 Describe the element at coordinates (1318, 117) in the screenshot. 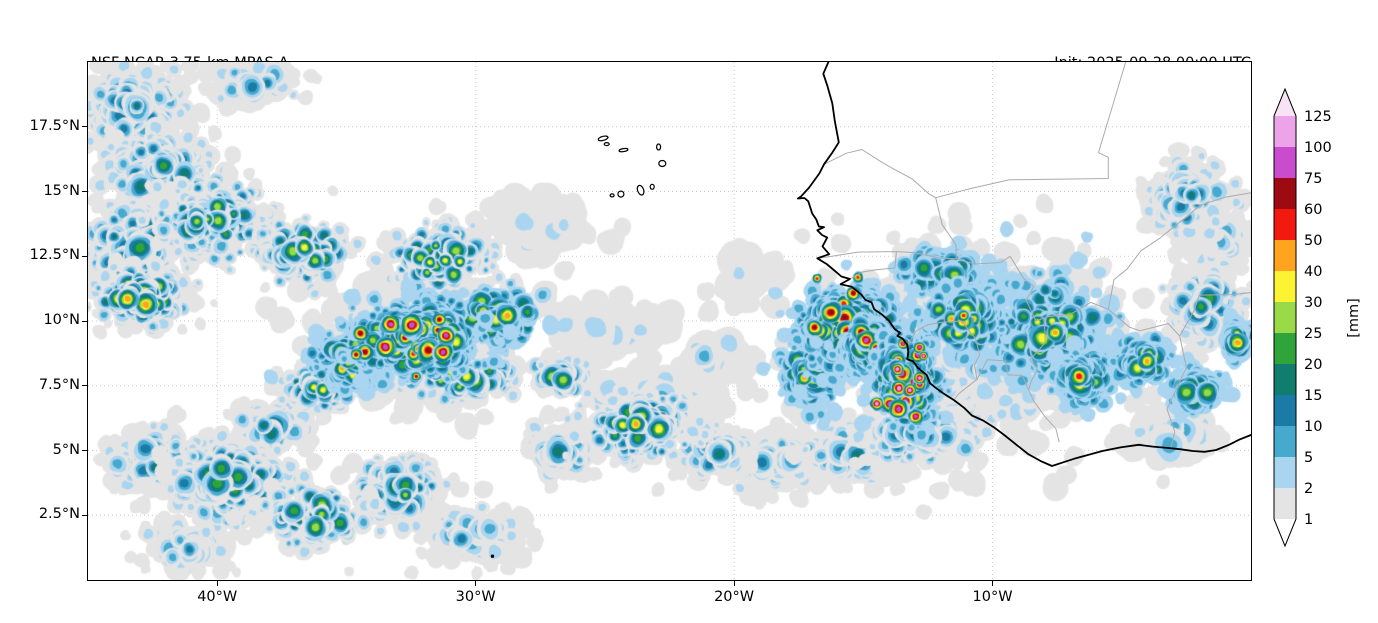

I see `colorbar-tick-label: 125` at that location.